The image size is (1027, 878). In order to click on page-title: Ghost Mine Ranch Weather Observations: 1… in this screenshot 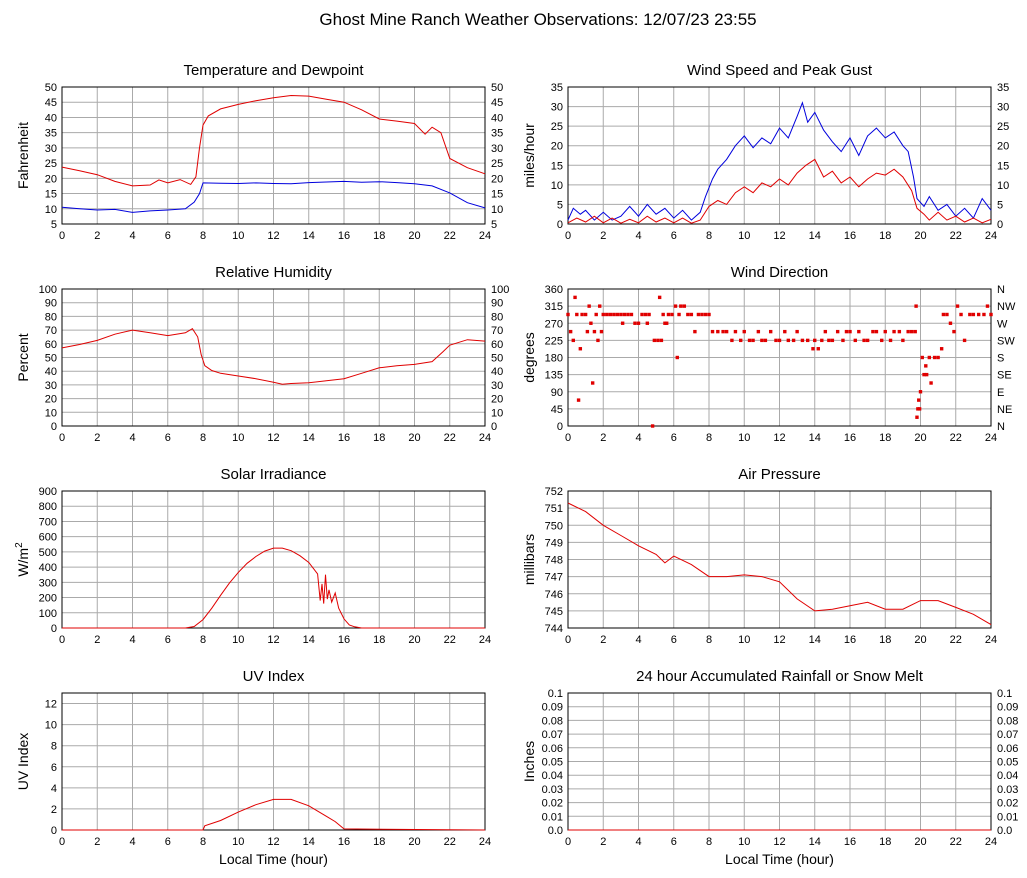, I will do `click(537, 19)`.